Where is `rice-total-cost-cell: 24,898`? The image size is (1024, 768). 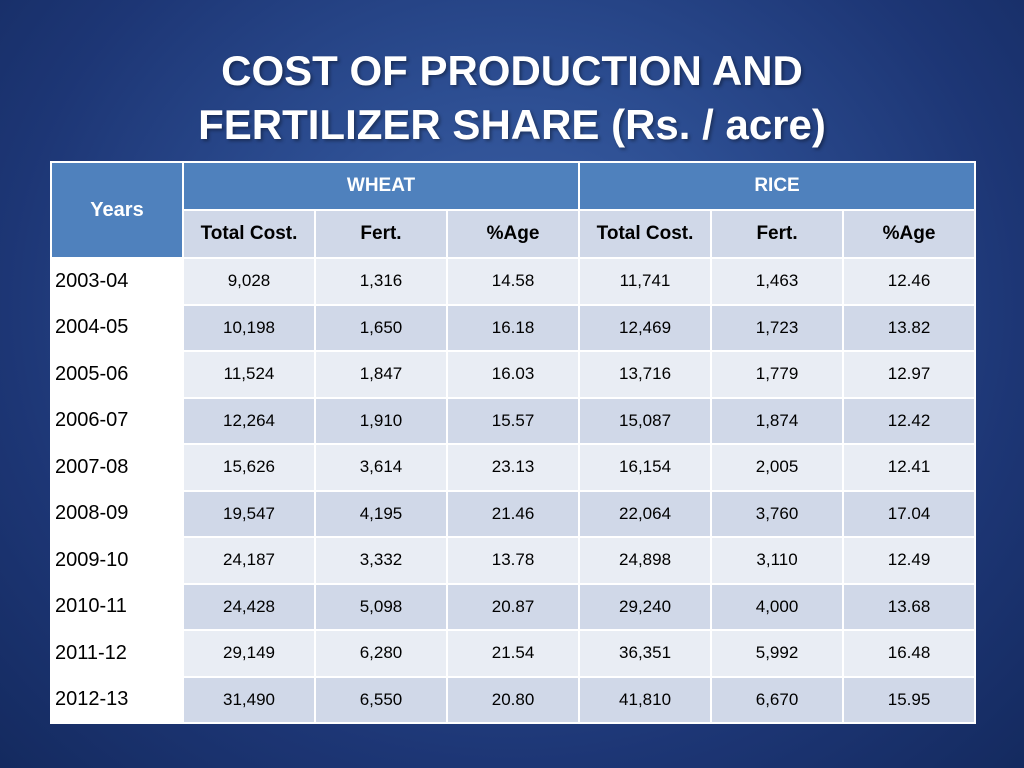 rice-total-cost-cell: 24,898 is located at coordinates (645, 560).